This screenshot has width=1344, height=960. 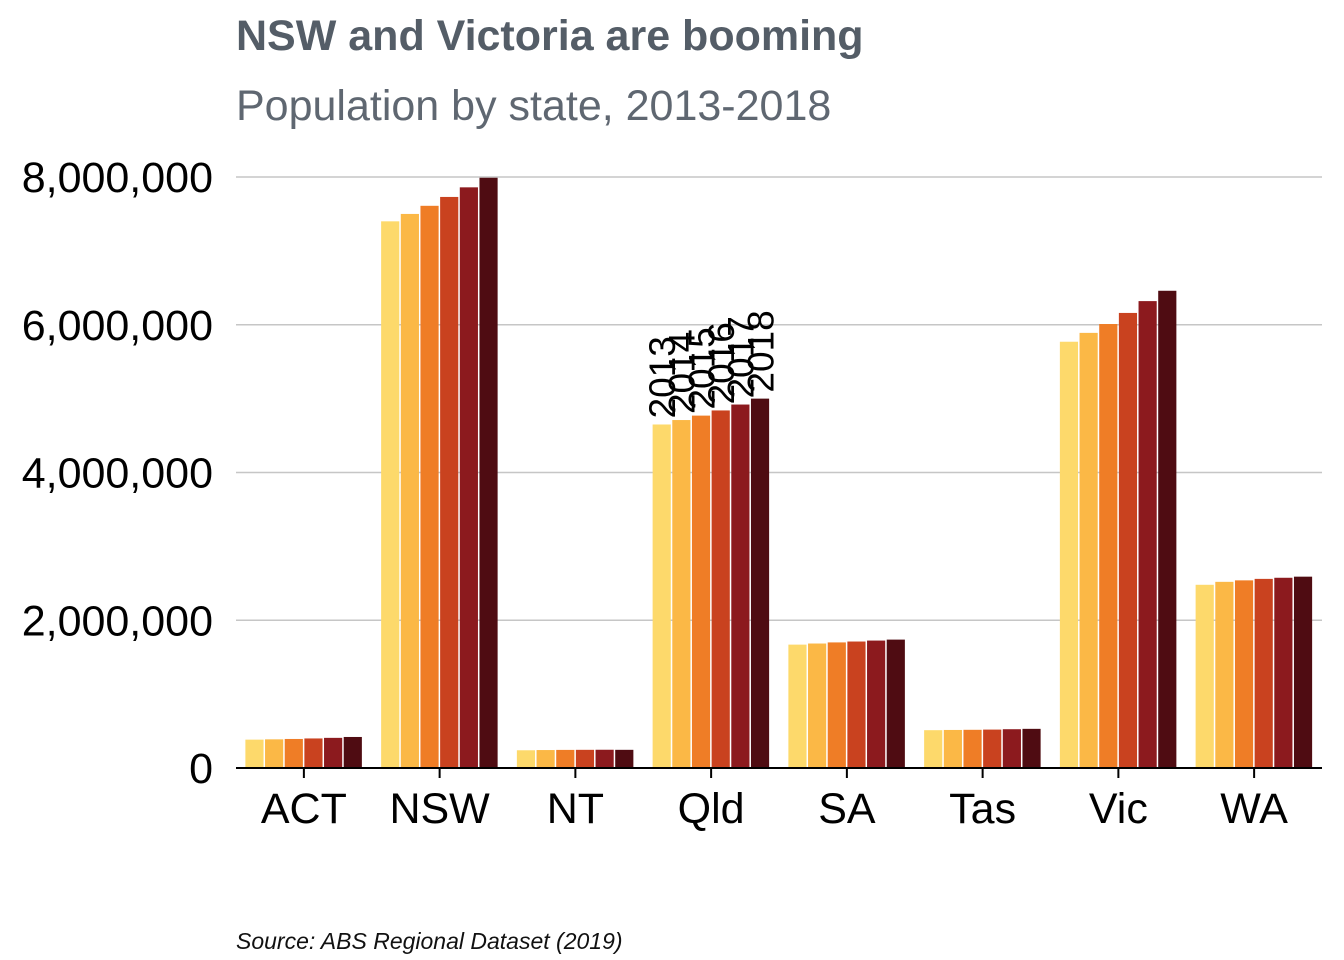 I want to click on bar-label-2018: 2018, so click(x=760, y=351).